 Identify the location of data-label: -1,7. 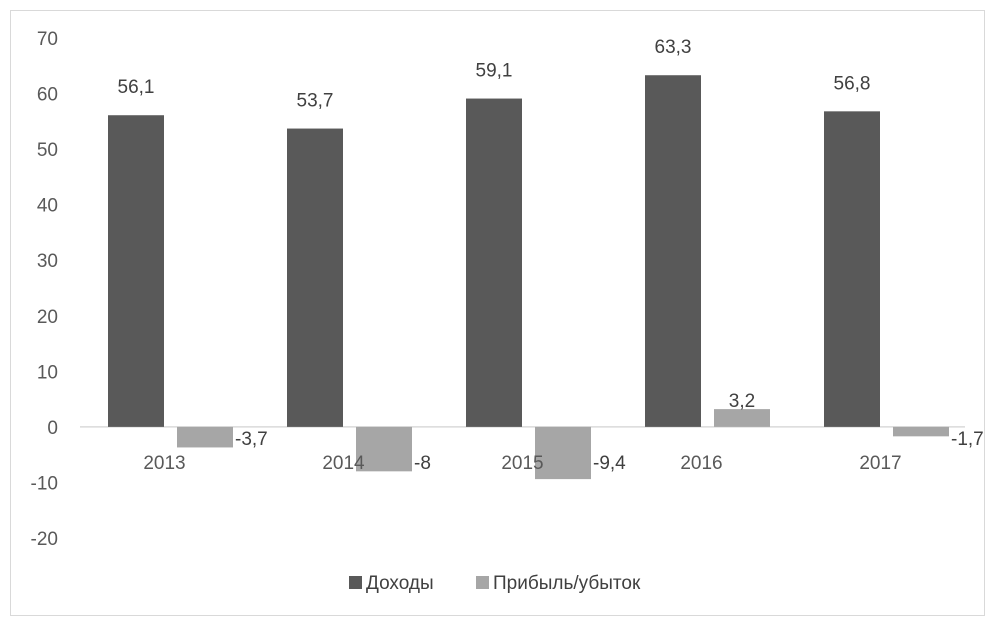
(967, 439).